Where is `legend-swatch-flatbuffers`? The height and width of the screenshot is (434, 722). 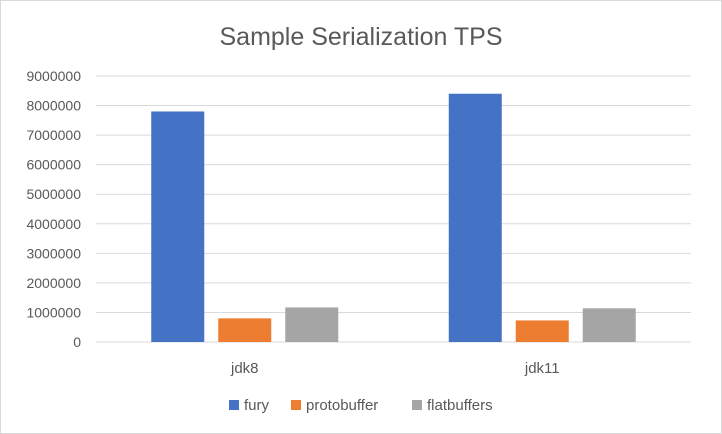
legend-swatch-flatbuffers is located at coordinates (417, 405).